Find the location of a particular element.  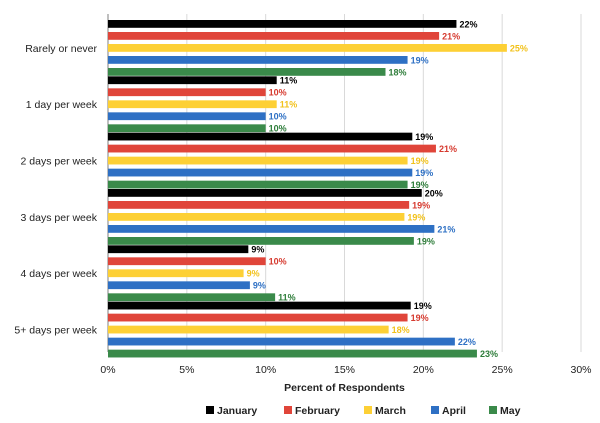

category-label: 4 days per week is located at coordinates (59, 274).